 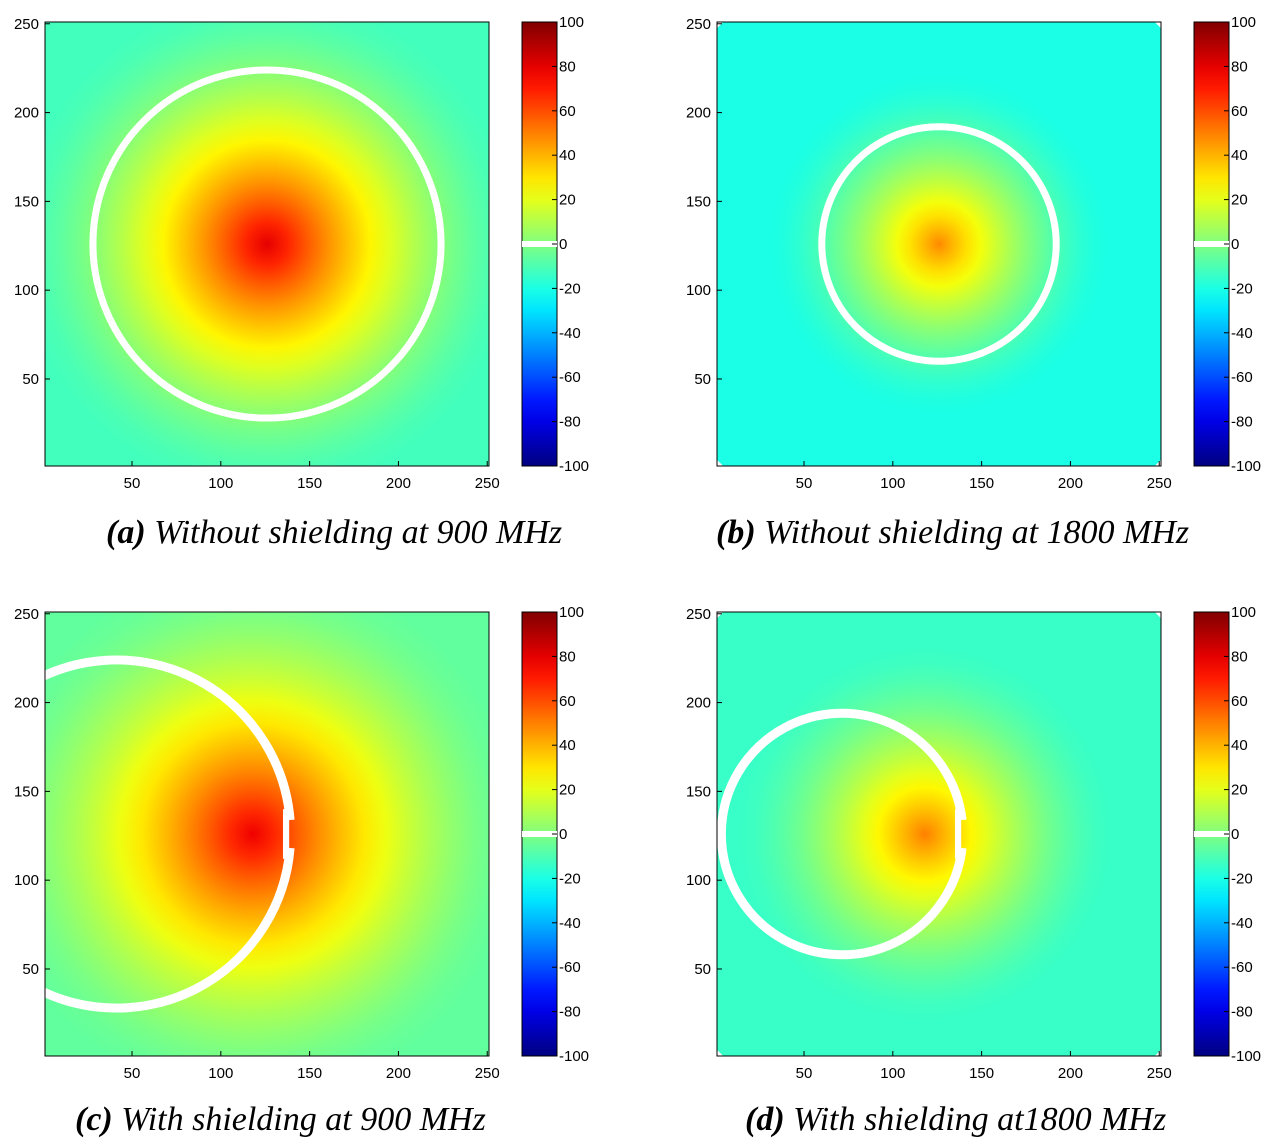 I want to click on caption-d: (d) With shielding at1800 MHz, so click(x=955, y=1120).